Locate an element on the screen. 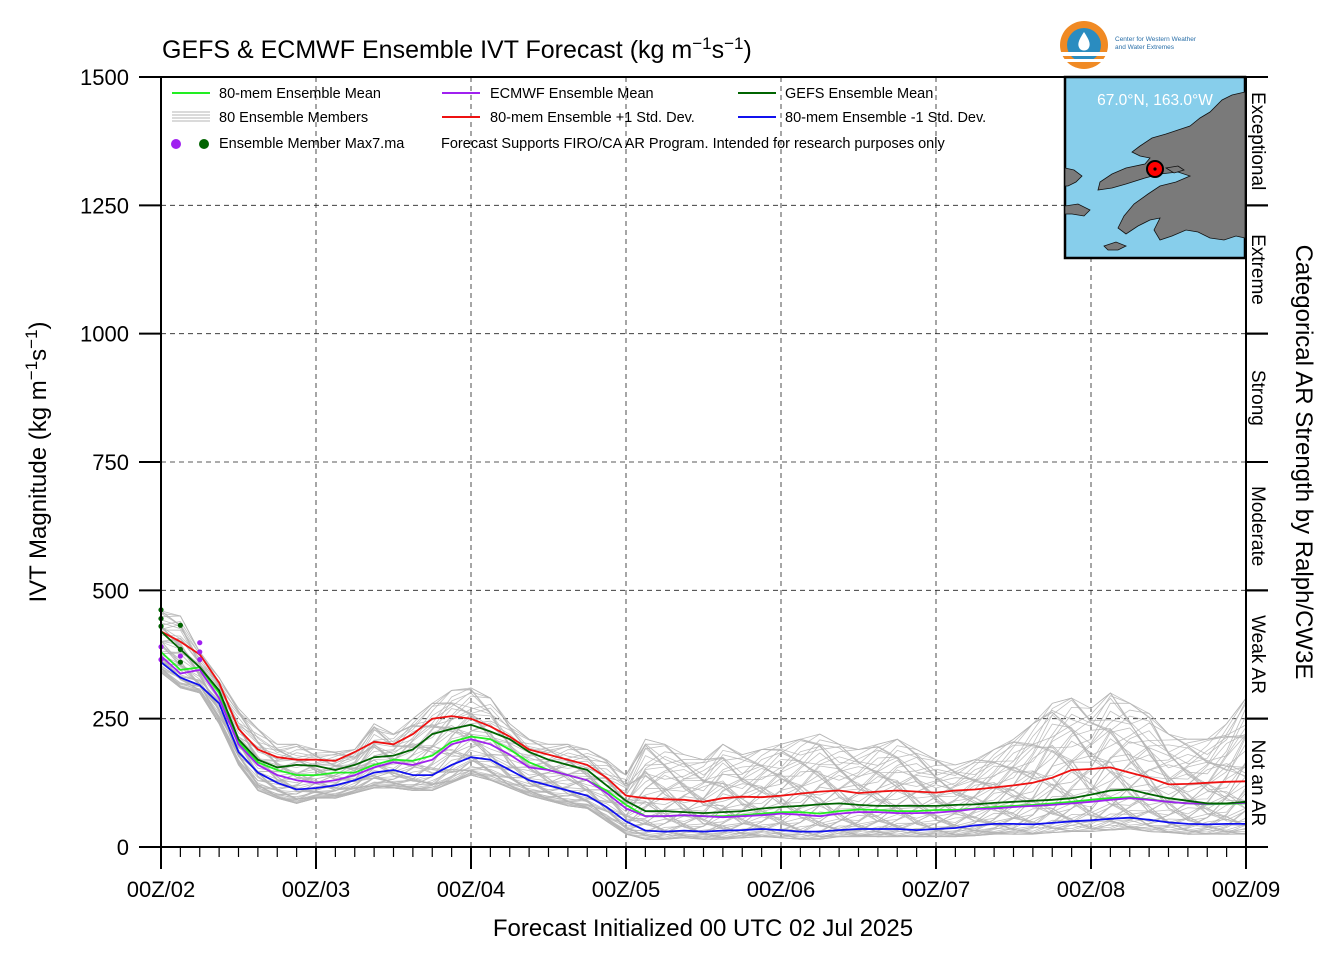 The image size is (1336, 962). logo-text-line2: and Water Extremes is located at coordinates (1145, 47).